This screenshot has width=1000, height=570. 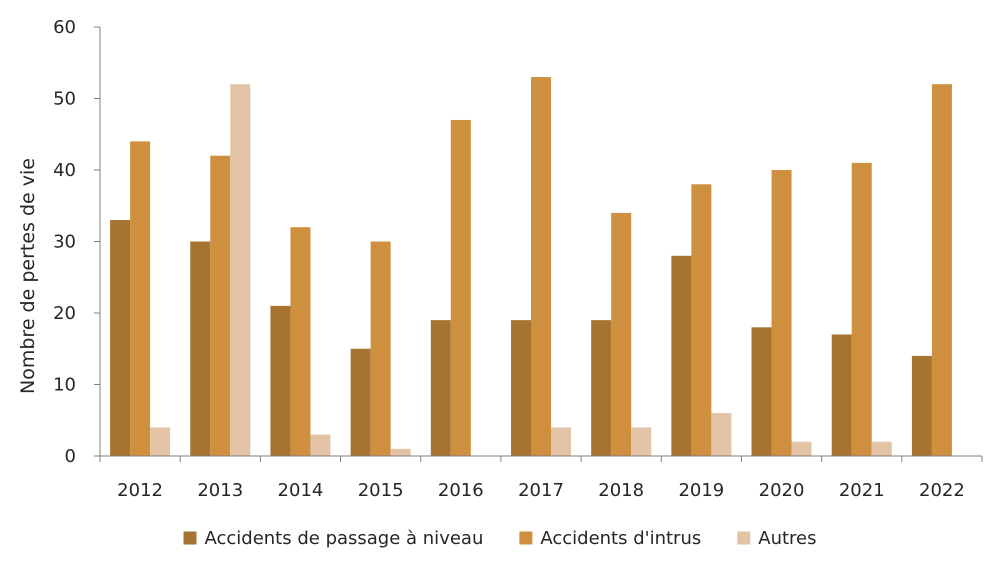 What do you see at coordinates (64, 170) in the screenshot?
I see `y-tick-label: 40` at bounding box center [64, 170].